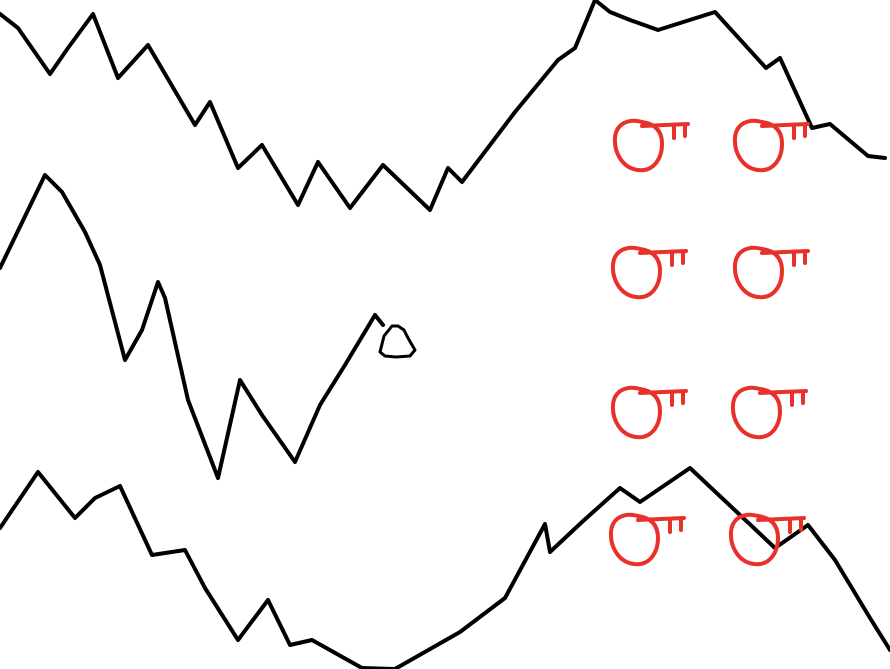  What do you see at coordinates (397, 341) in the screenshot?
I see `player-blob-icon` at bounding box center [397, 341].